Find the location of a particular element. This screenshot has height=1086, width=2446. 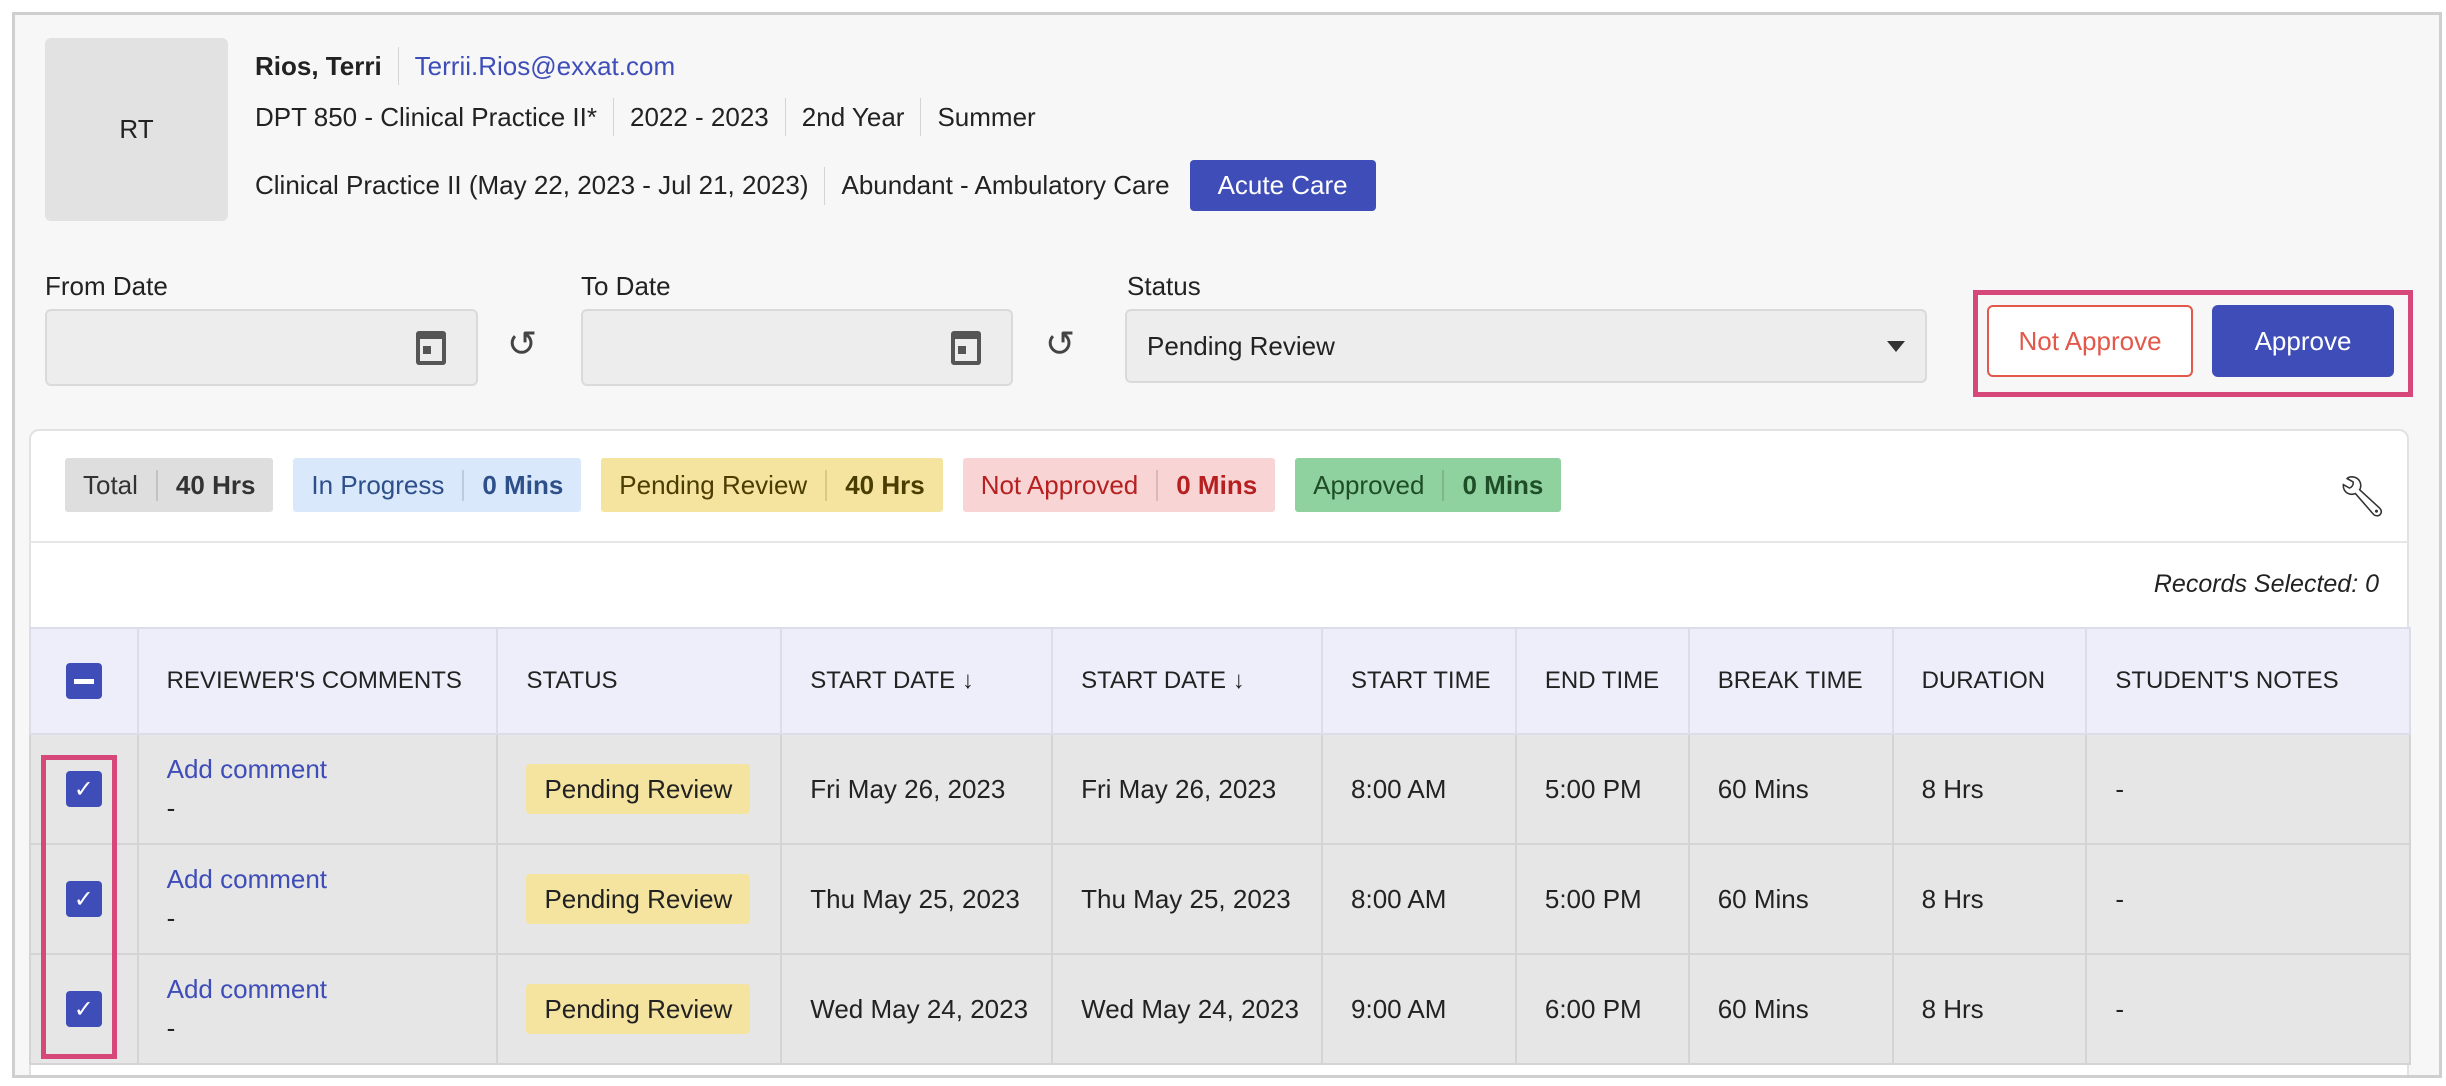

column-header: REVIEWER'S COMMENTS is located at coordinates (317, 681).